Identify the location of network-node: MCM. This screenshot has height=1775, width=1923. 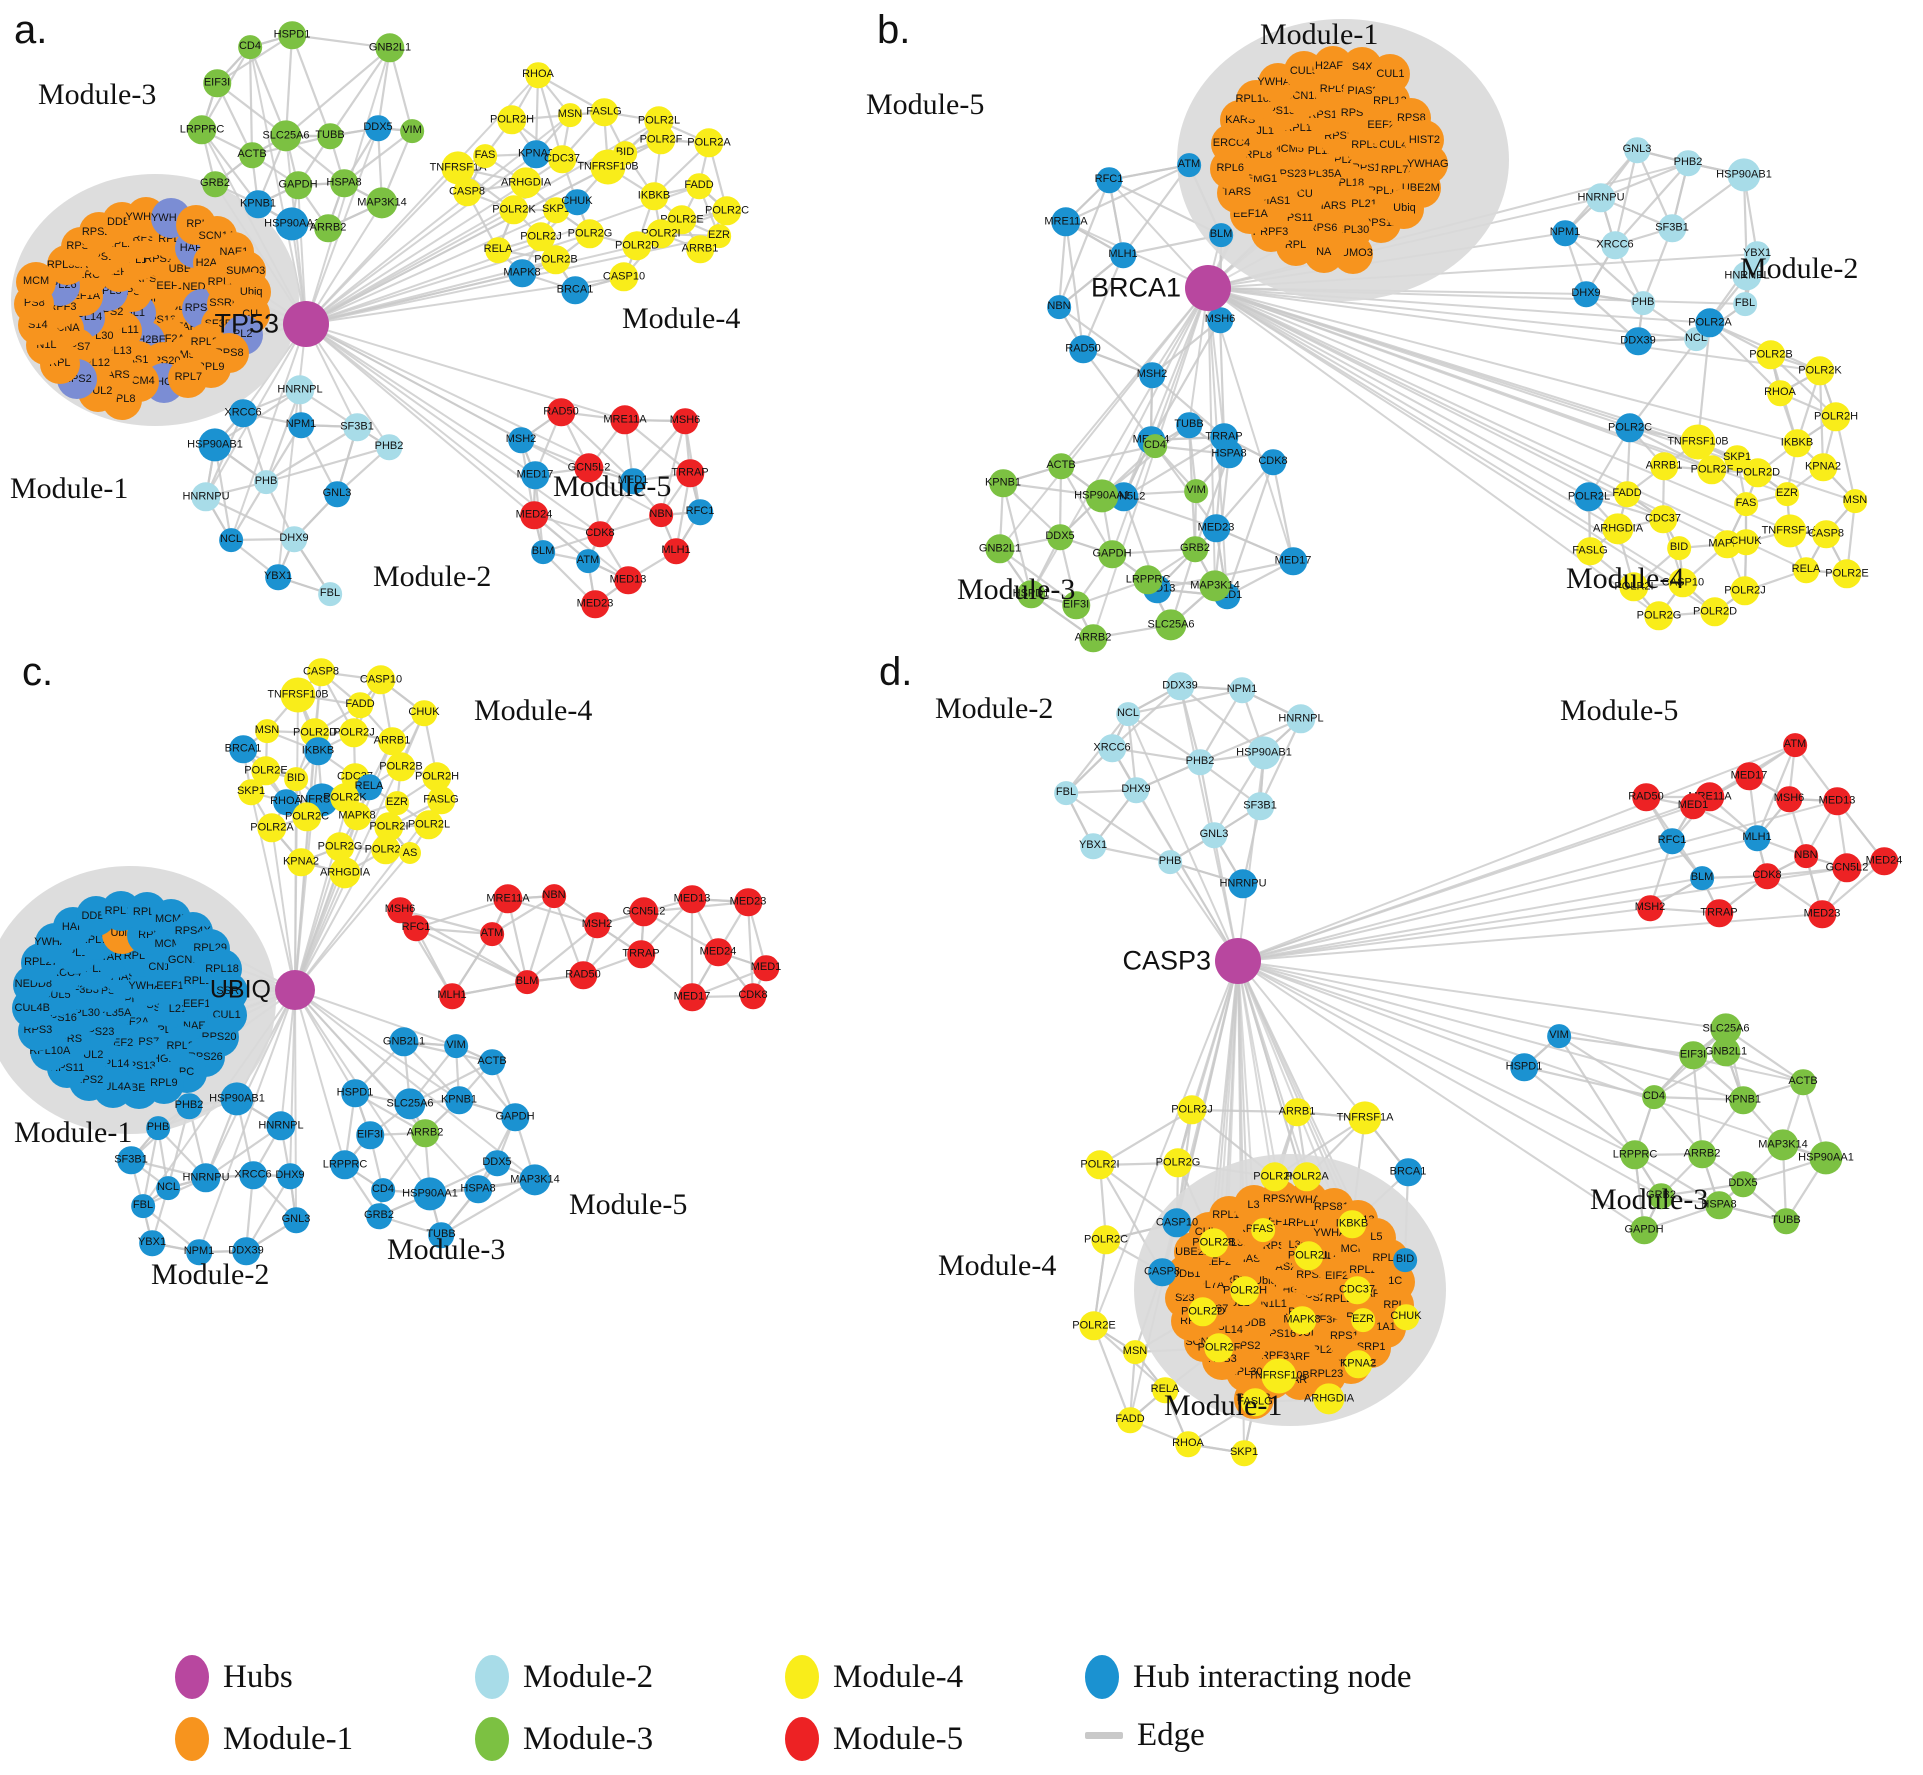
(36, 281).